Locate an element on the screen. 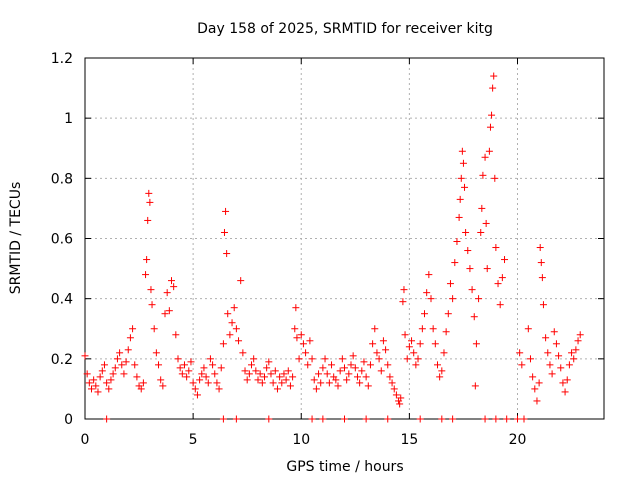  y-axis-label: SRMTID / TECUs is located at coordinates (16, 238).